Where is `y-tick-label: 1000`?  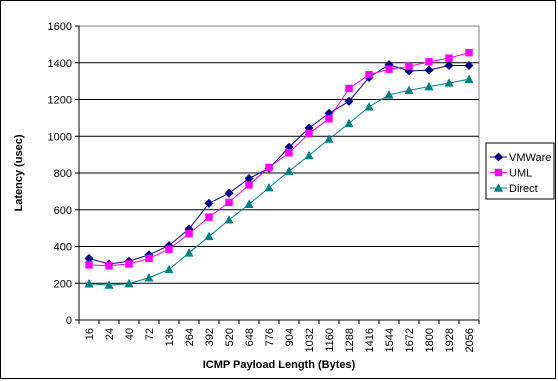 y-tick-label: 1000 is located at coordinates (60, 137).